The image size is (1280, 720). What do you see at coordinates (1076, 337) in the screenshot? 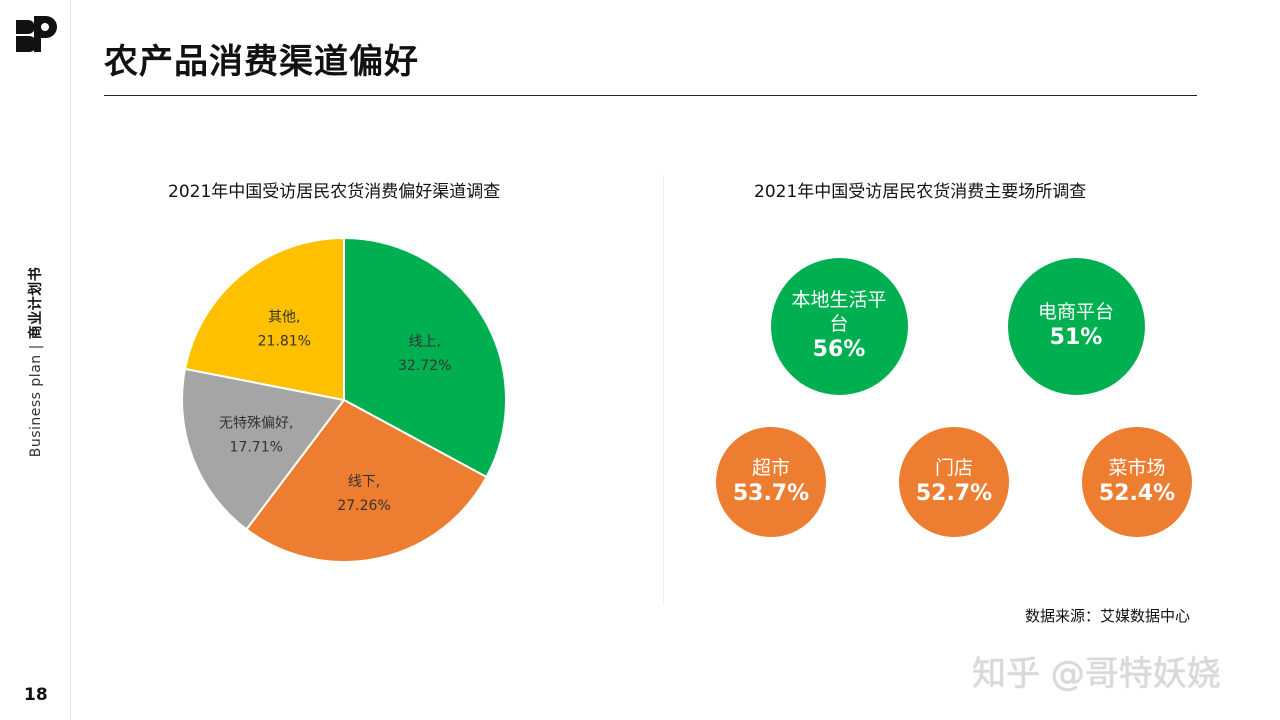
I see `bubble-value-1: 51%` at bounding box center [1076, 337].